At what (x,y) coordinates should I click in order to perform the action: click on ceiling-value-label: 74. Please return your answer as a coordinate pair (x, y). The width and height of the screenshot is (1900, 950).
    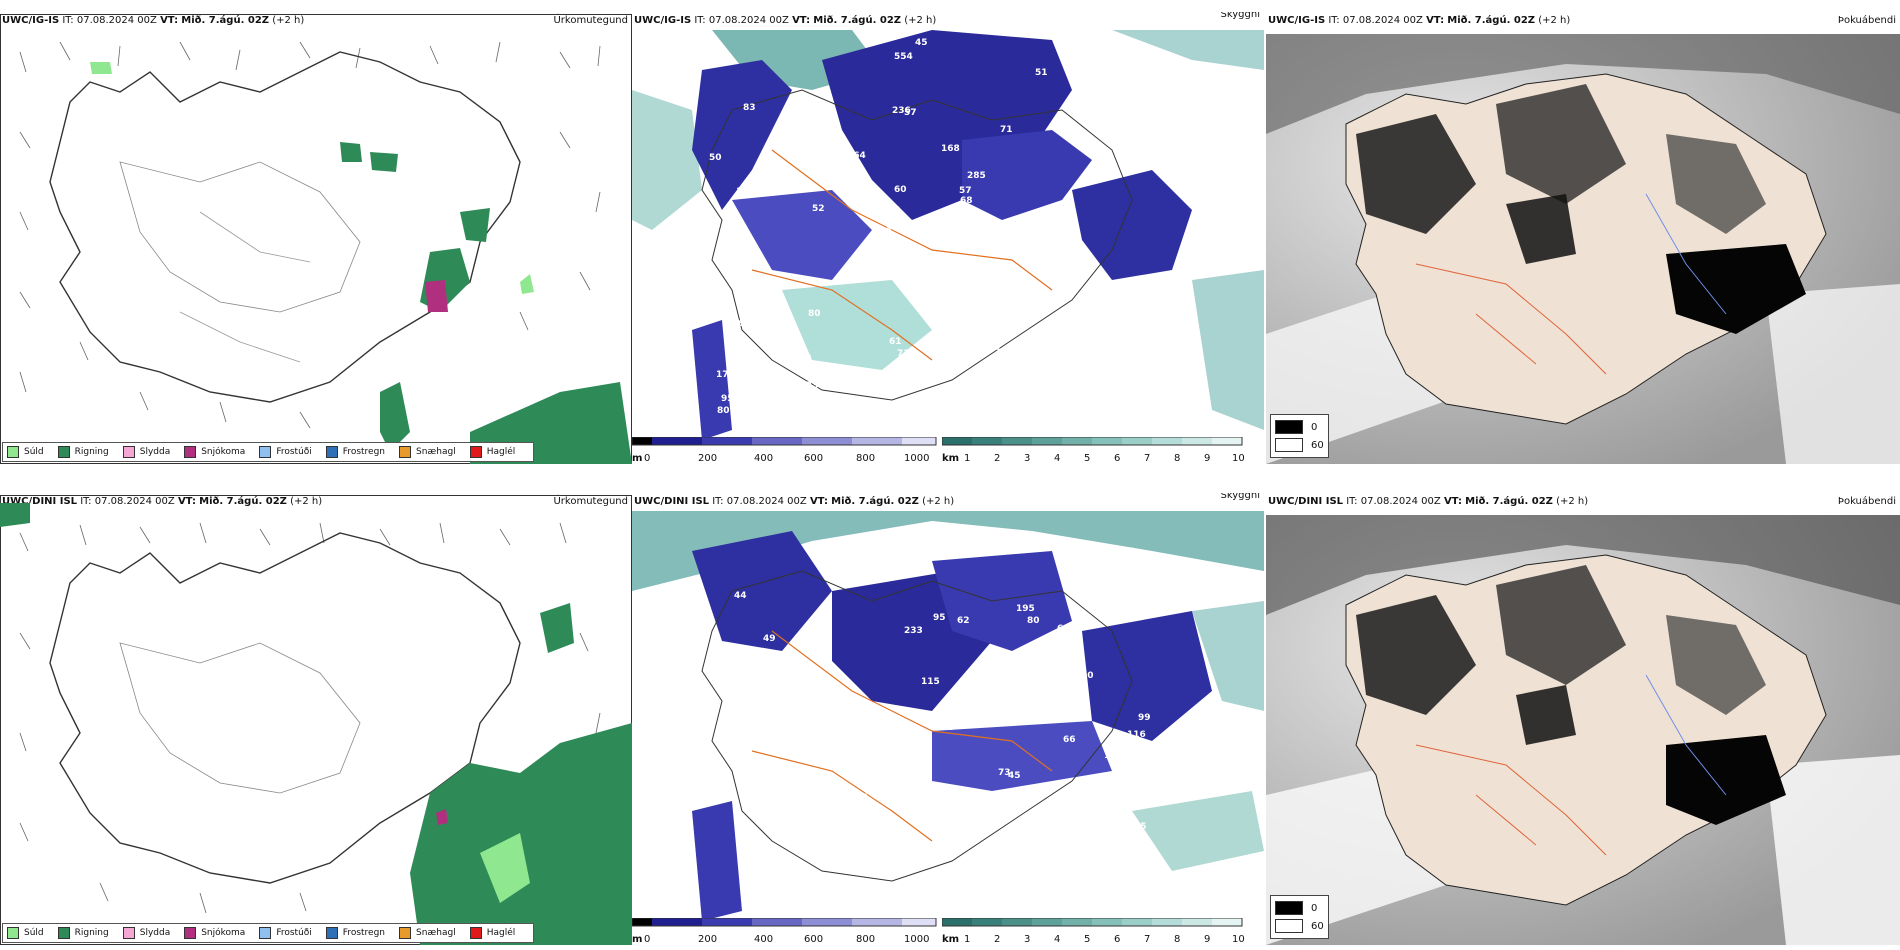
    Looking at the image, I should click on (758, 317).